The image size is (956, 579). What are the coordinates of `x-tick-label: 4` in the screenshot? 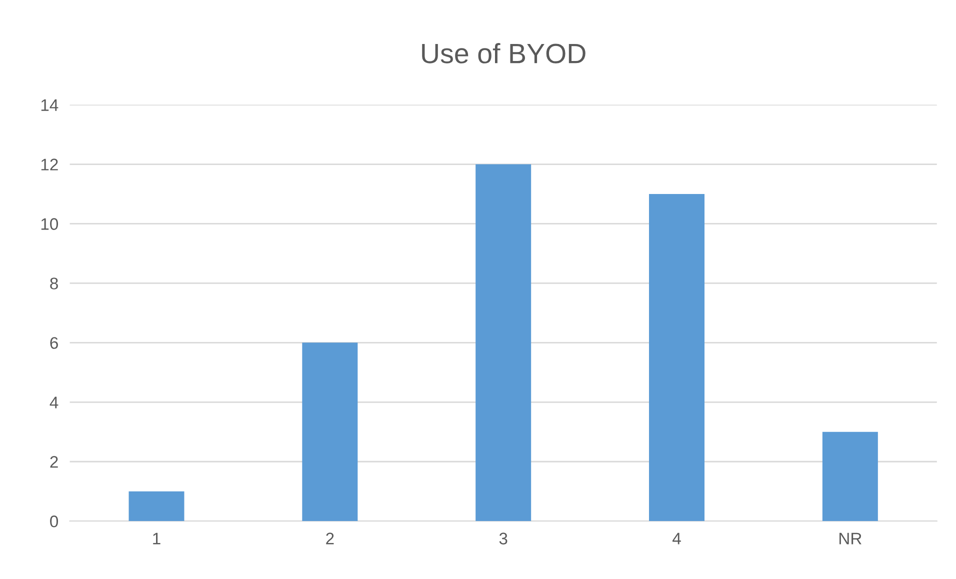 It's located at (676, 538).